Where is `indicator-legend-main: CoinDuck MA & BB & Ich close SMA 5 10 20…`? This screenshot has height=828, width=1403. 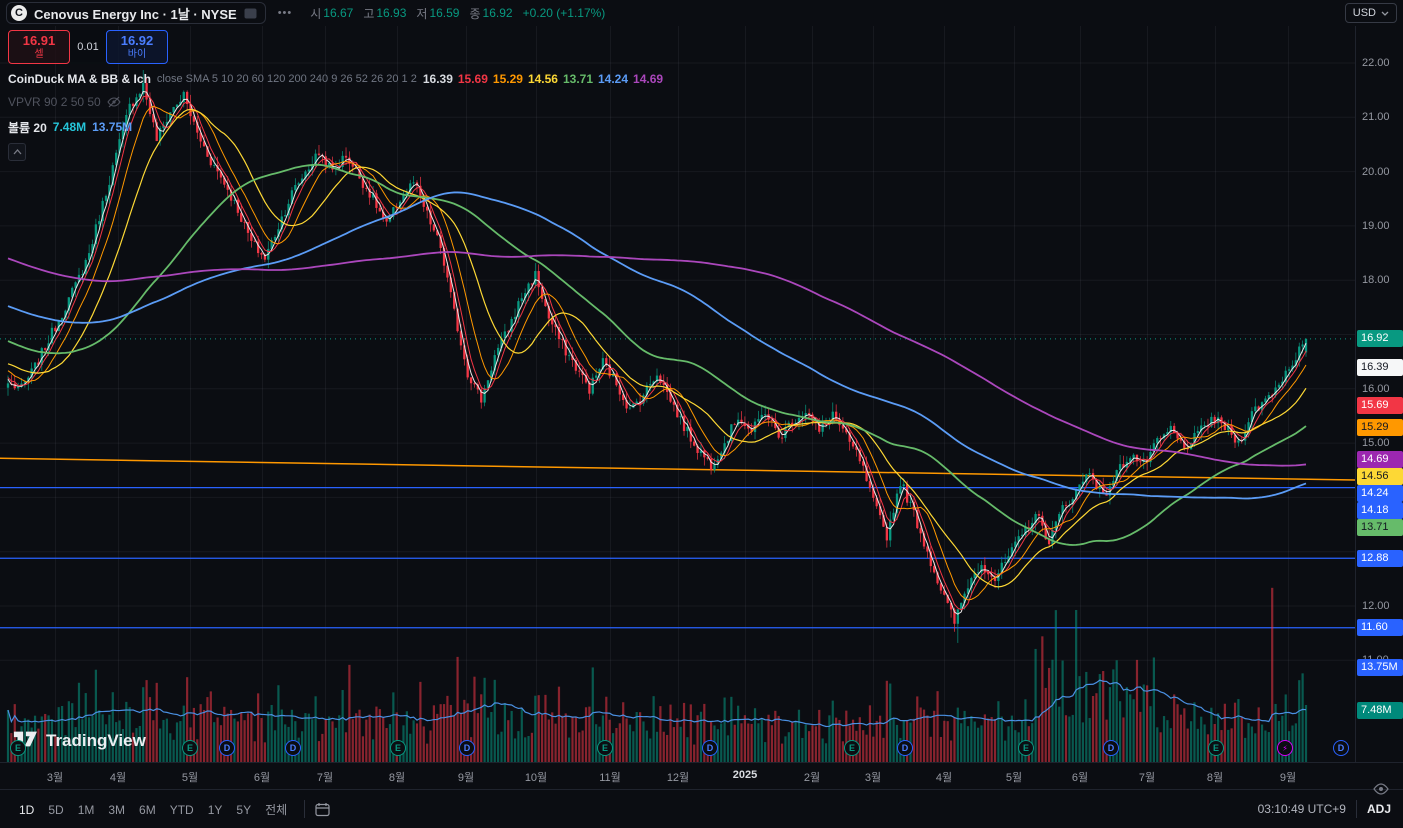 indicator-legend-main: CoinDuck MA & BB & Ich close SMA 5 10 20… is located at coordinates (338, 79).